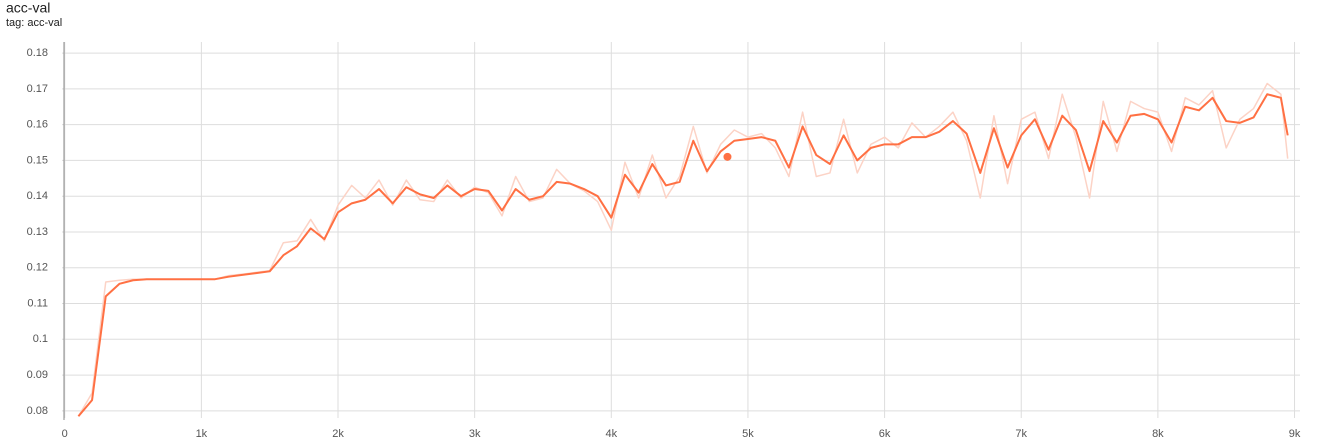 Image resolution: width=1335 pixels, height=443 pixels. Describe the element at coordinates (65, 434) in the screenshot. I see `x-tick-label: 0` at that location.